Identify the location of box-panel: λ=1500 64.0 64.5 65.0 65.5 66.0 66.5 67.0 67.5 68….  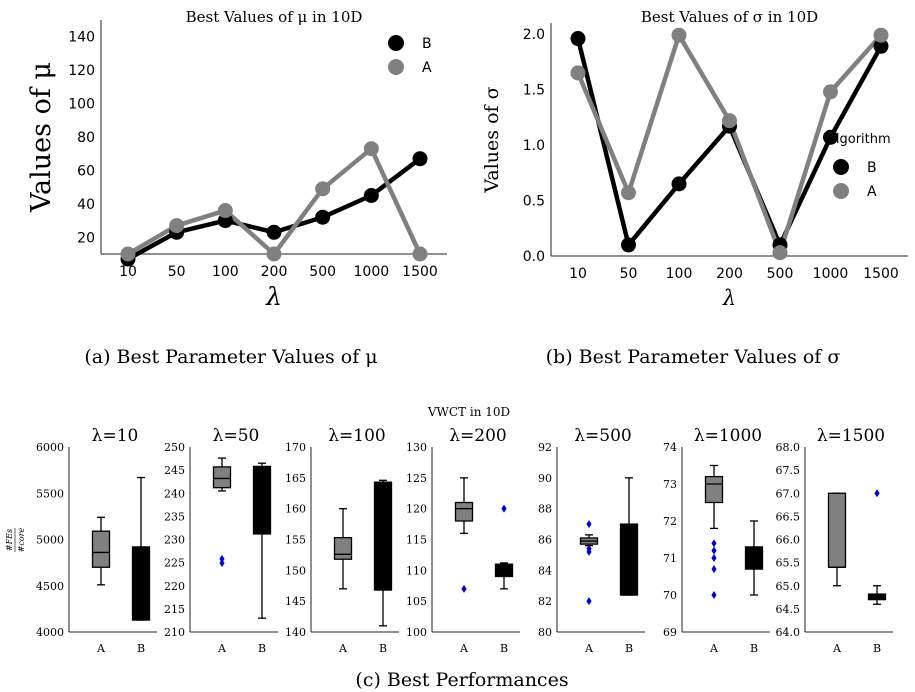
(834, 540).